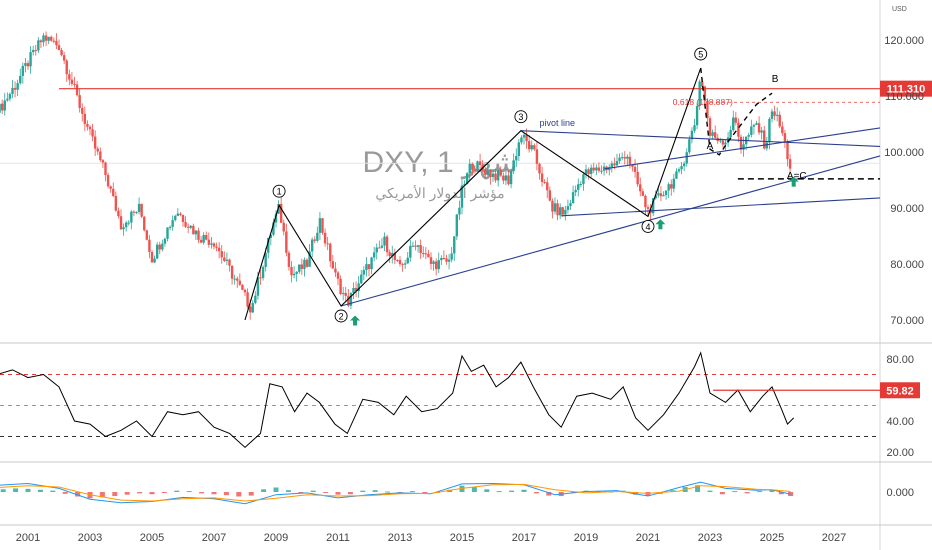 Image resolution: width=932 pixels, height=550 pixels. What do you see at coordinates (710, 538) in the screenshot?
I see `time-tick-label: 2023` at bounding box center [710, 538].